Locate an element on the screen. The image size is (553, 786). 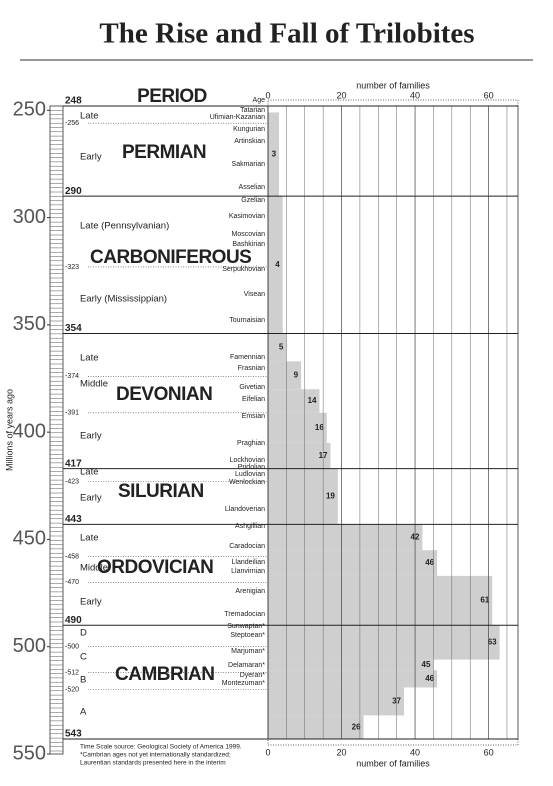
bar-value-label: 4 is located at coordinates (277, 264).